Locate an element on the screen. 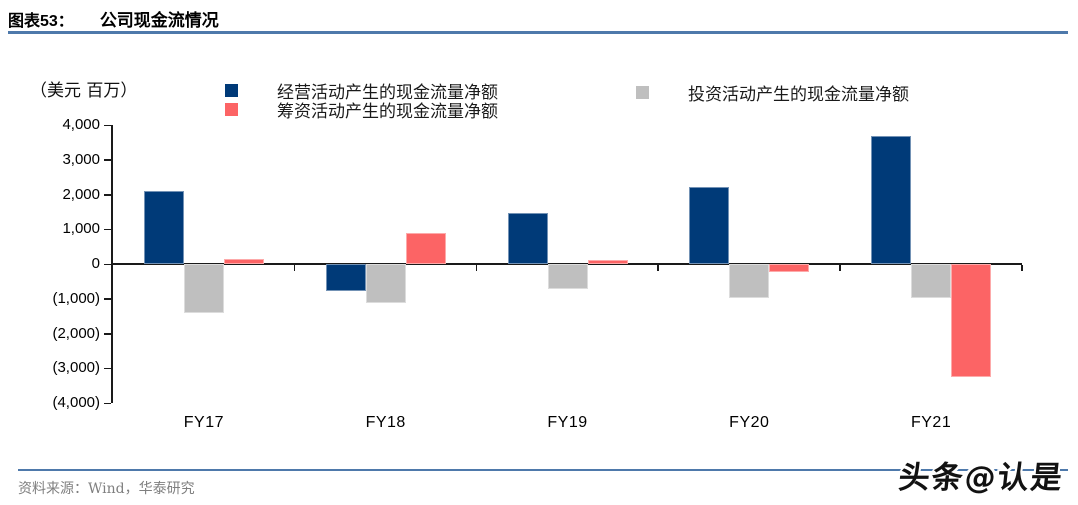  x-axis-category-label: FY19 is located at coordinates (567, 422).